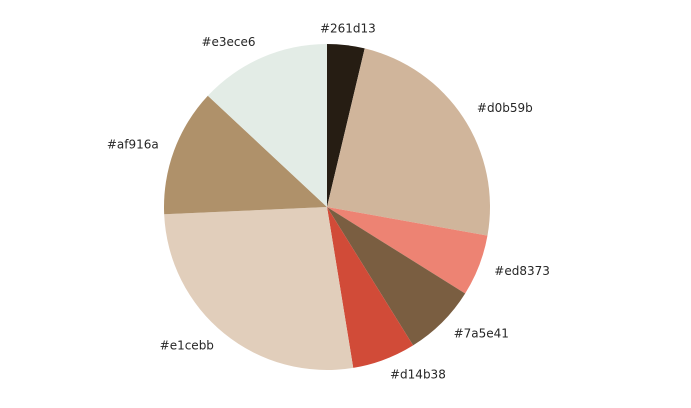  I want to click on pie-slice-label: #d0b59b, so click(505, 108).